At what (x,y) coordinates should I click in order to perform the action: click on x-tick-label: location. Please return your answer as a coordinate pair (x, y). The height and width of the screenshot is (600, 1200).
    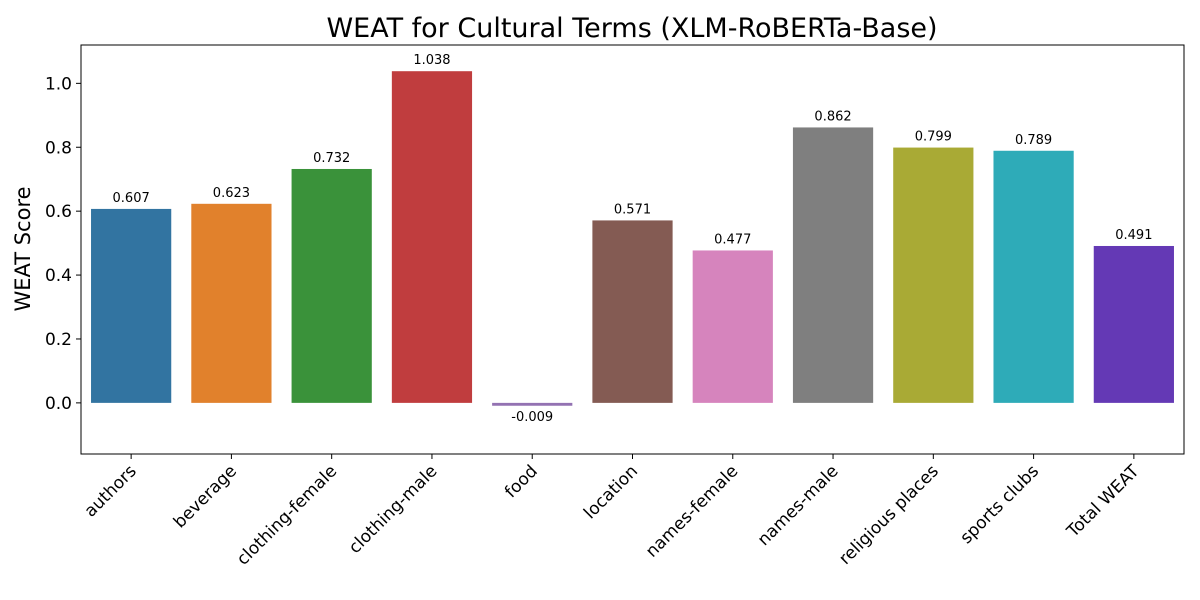
    Looking at the image, I should click on (611, 492).